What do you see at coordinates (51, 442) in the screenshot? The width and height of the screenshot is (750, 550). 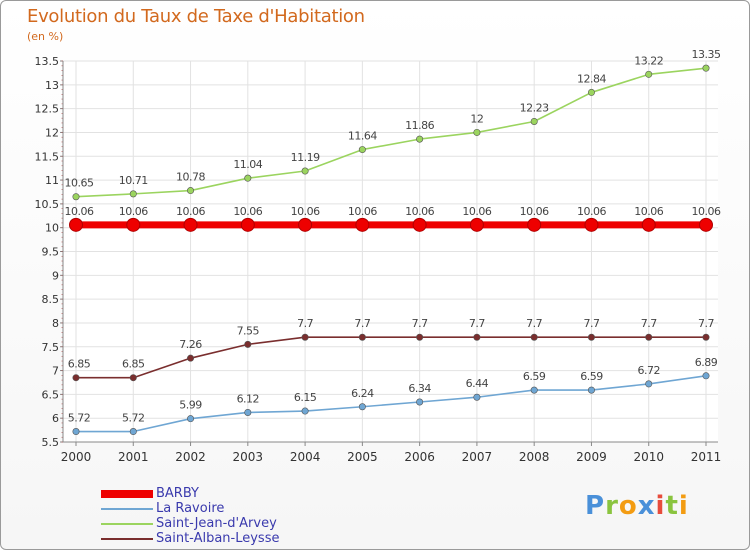 I see `y-tick-label: 5.5` at bounding box center [51, 442].